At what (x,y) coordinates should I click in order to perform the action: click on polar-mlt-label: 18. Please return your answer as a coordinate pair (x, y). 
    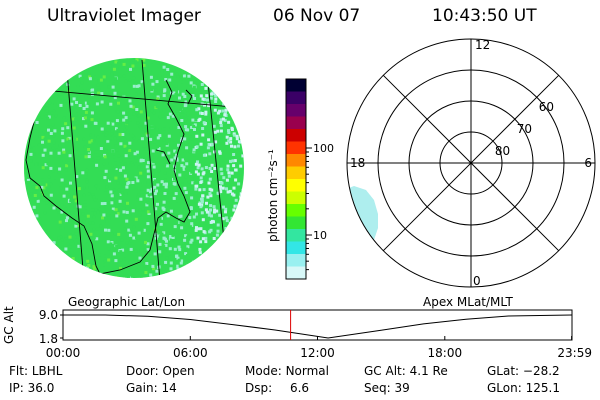
    Looking at the image, I should click on (357, 163).